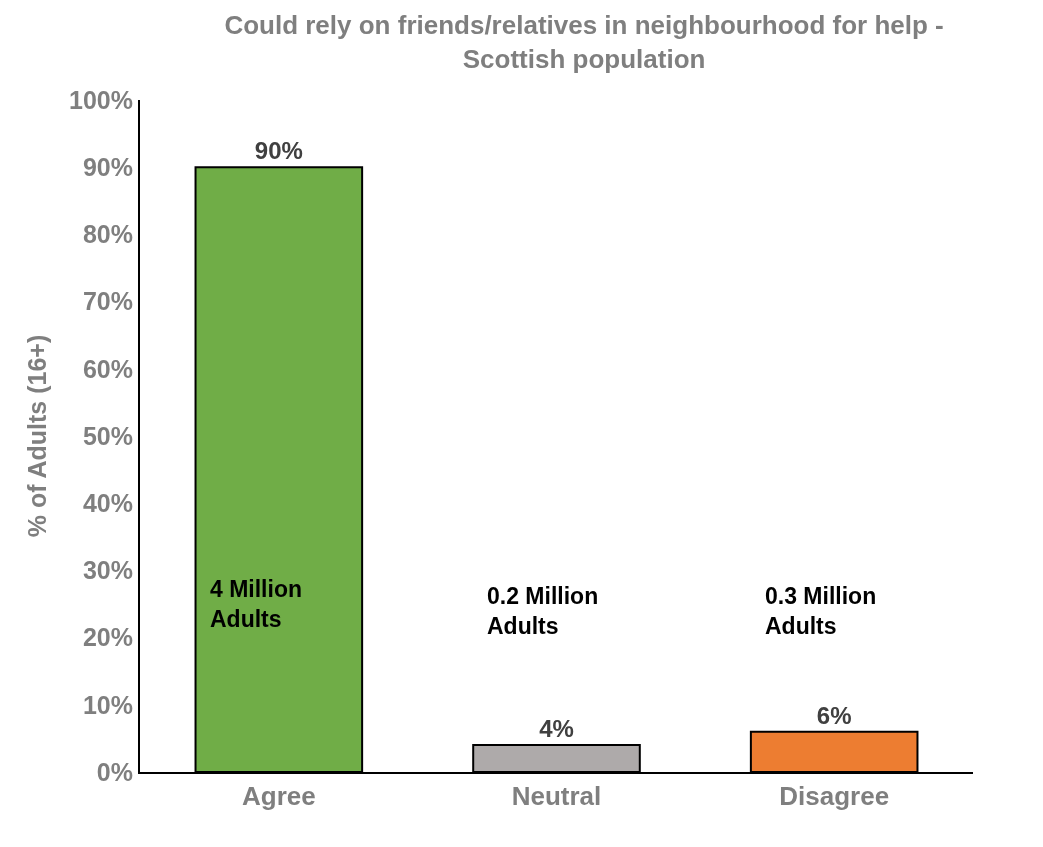 This screenshot has width=1043, height=847. What do you see at coordinates (543, 611) in the screenshot?
I see `annotation: 0.2 Million Adults` at bounding box center [543, 611].